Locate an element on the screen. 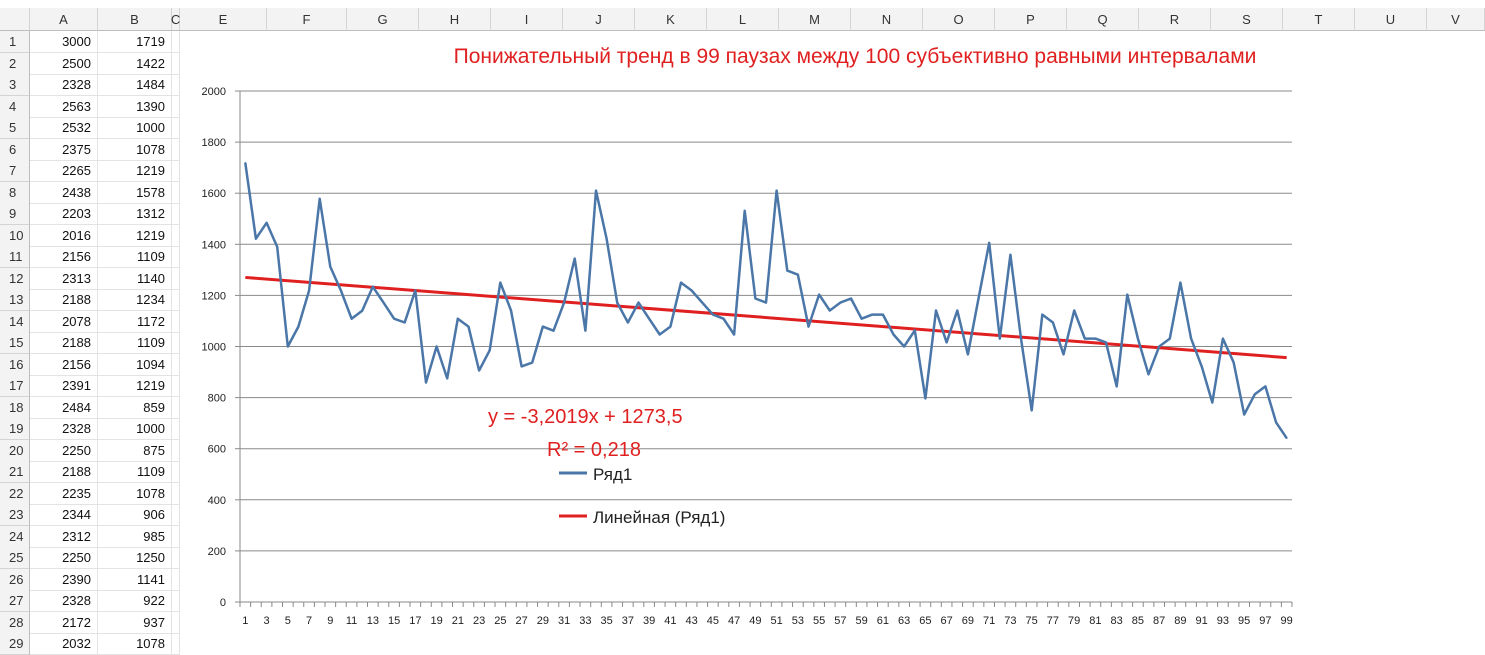 This screenshot has height=655, width=1485. row-header: 8 is located at coordinates (15, 192).